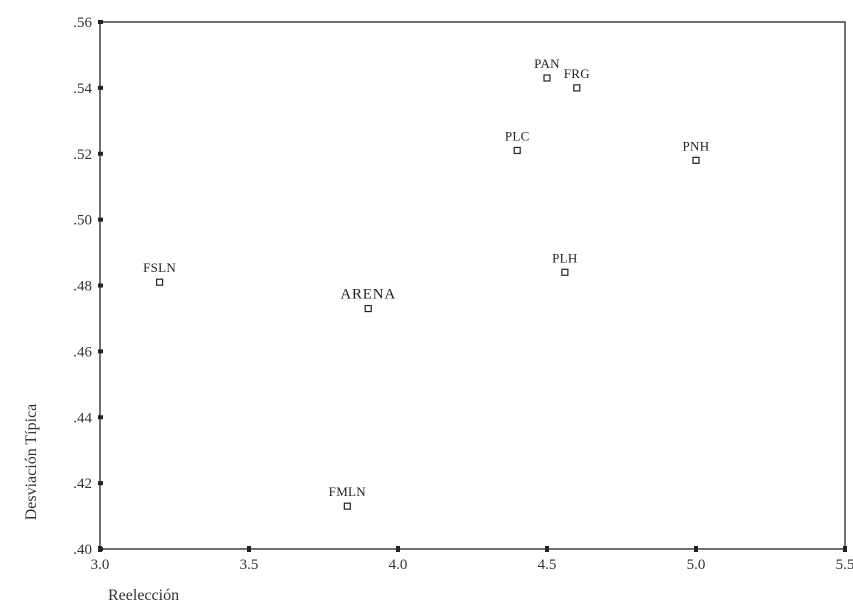 The width and height of the screenshot is (853, 607). Describe the element at coordinates (347, 506) in the screenshot. I see `point-marker-fmln` at that location.